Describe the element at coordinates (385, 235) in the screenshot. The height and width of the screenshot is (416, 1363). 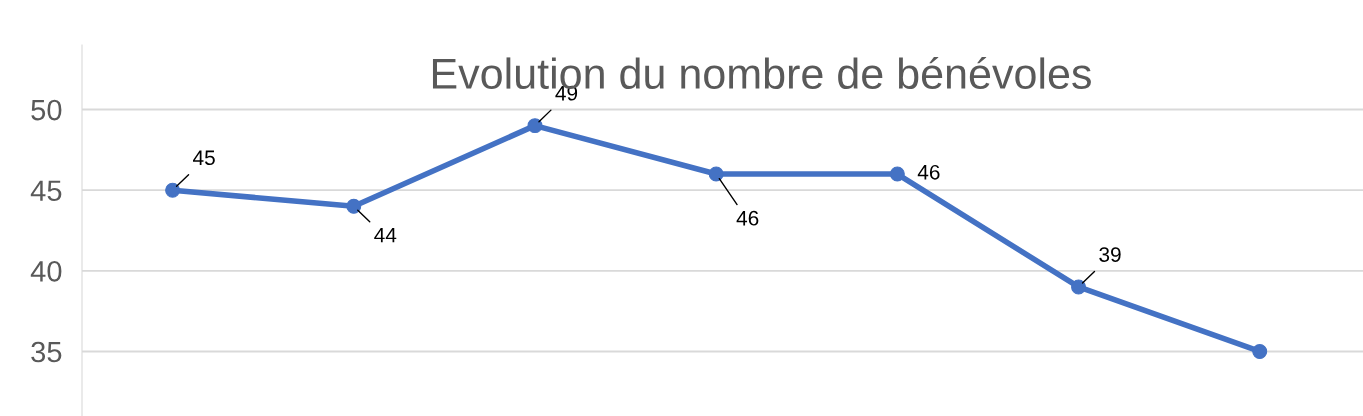
I see `data-label: 44` at that location.